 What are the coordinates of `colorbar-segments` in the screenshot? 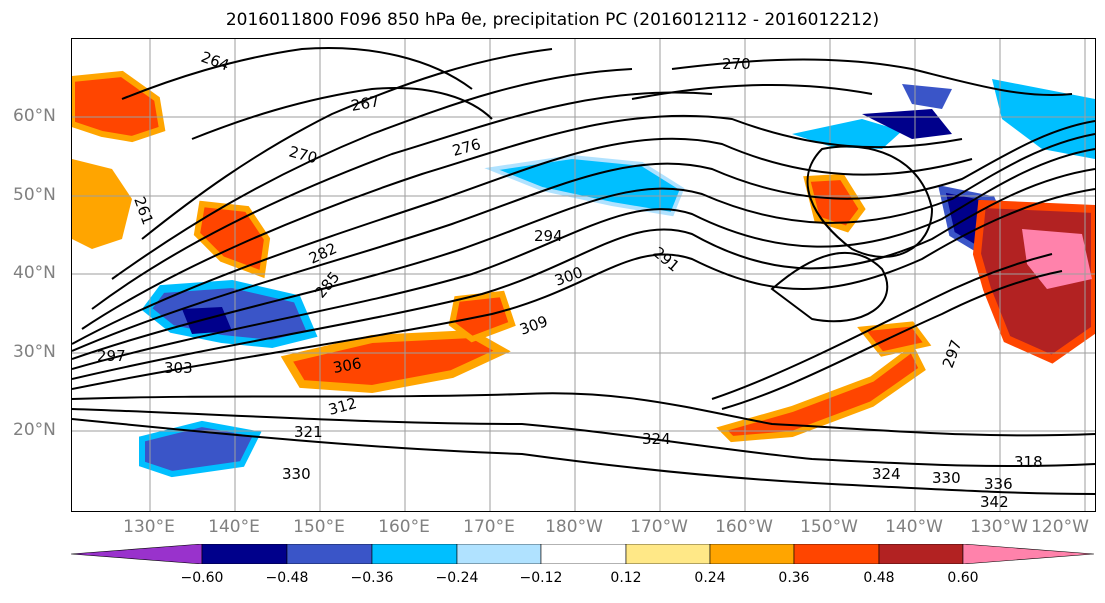 It's located at (582, 554).